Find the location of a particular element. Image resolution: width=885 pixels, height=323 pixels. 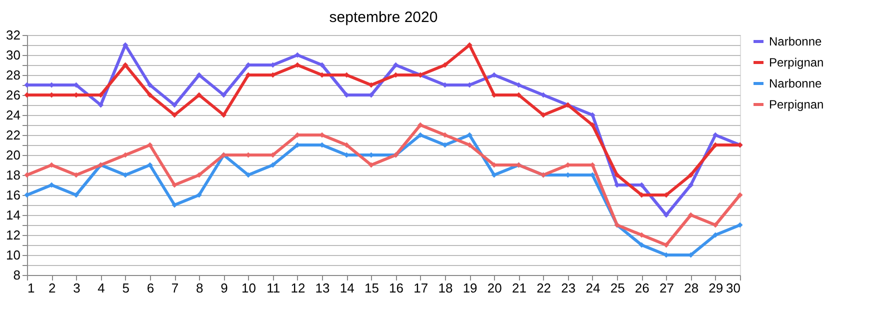

x-tick-label: 4 is located at coordinates (101, 288).